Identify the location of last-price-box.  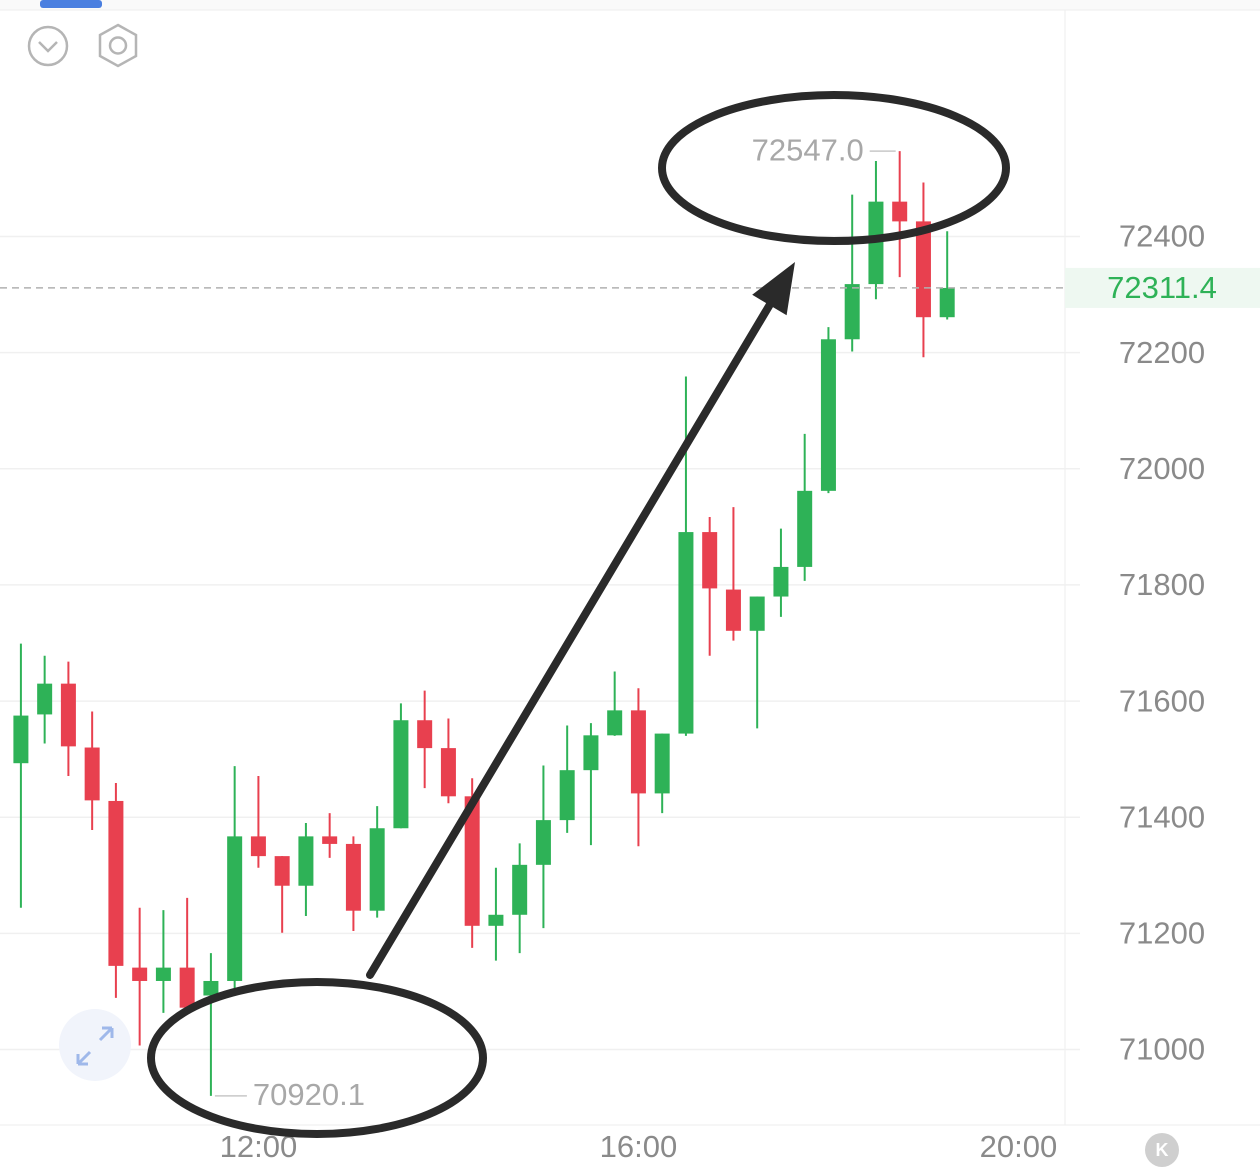
(1162, 287).